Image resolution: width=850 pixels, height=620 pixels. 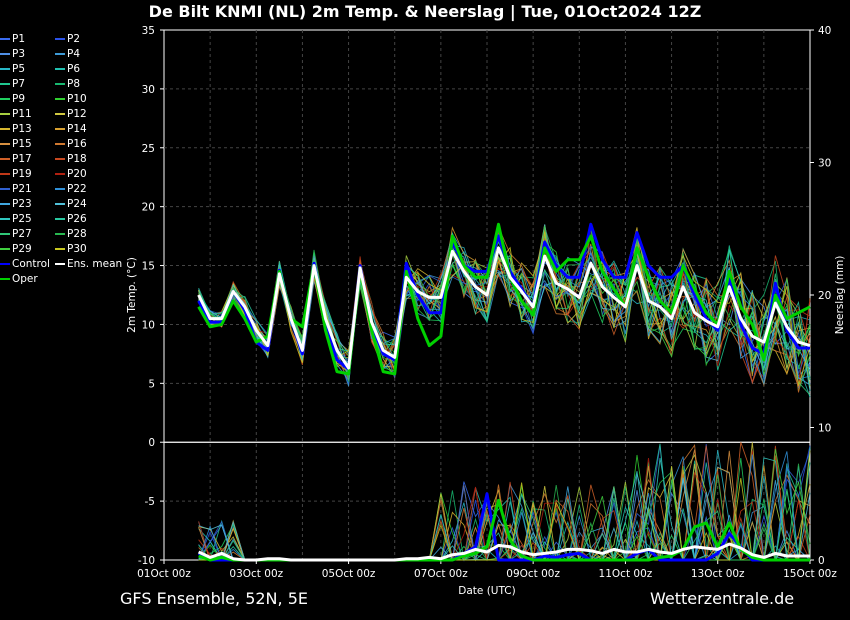 What do you see at coordinates (718, 574) in the screenshot?
I see `x-tick-label: 13Oct 00z` at bounding box center [718, 574].